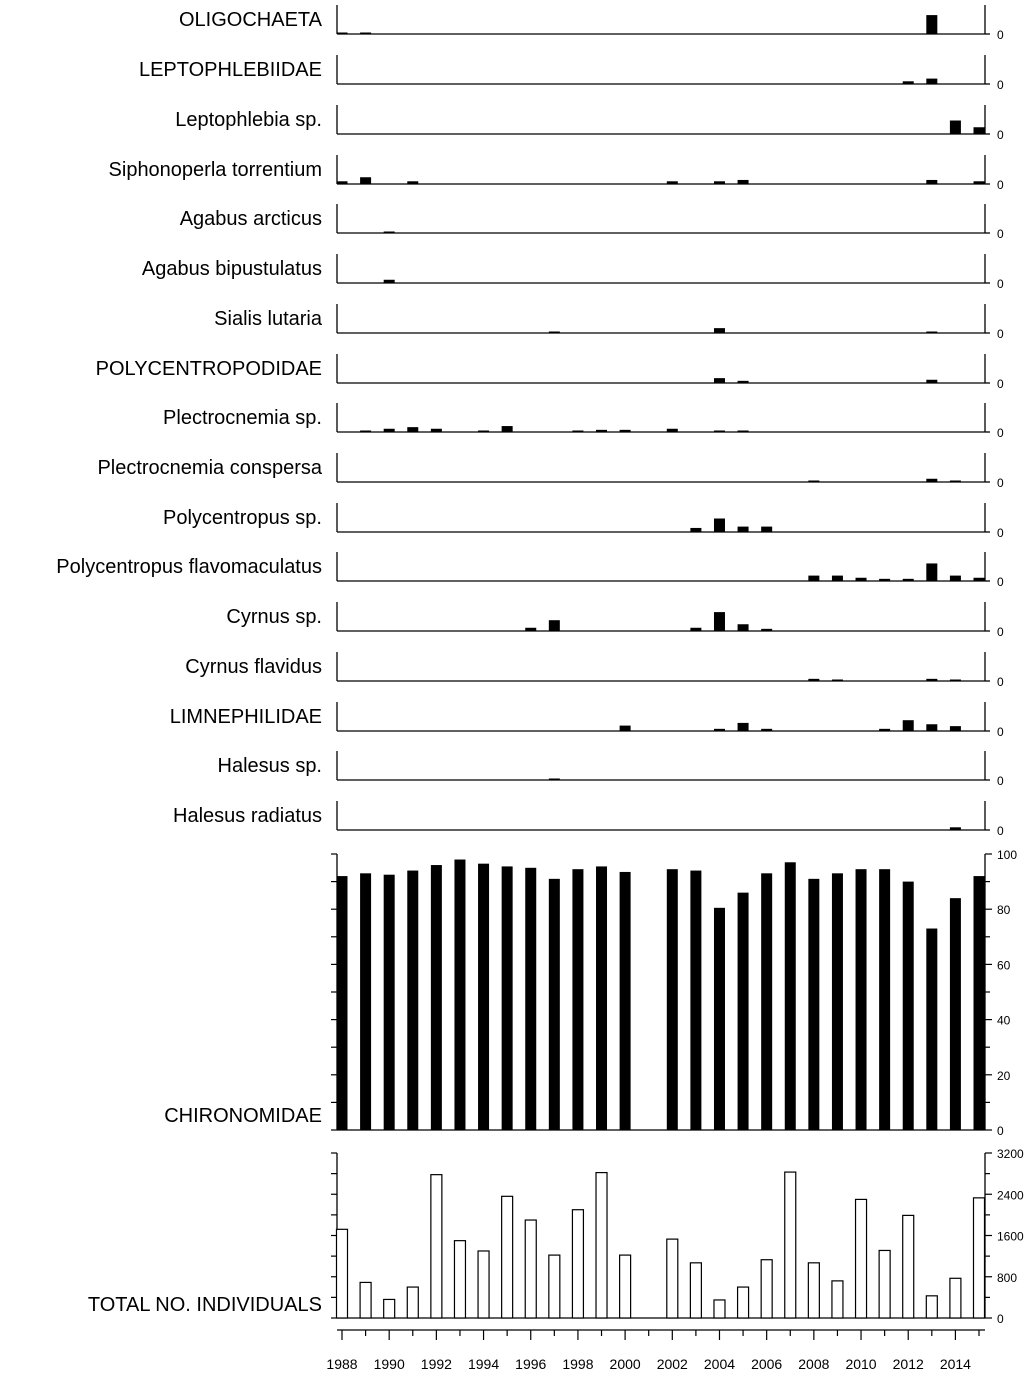 The width and height of the screenshot is (1035, 1377). What do you see at coordinates (719, 1364) in the screenshot?
I see `x-tick-label: 2004` at bounding box center [719, 1364].